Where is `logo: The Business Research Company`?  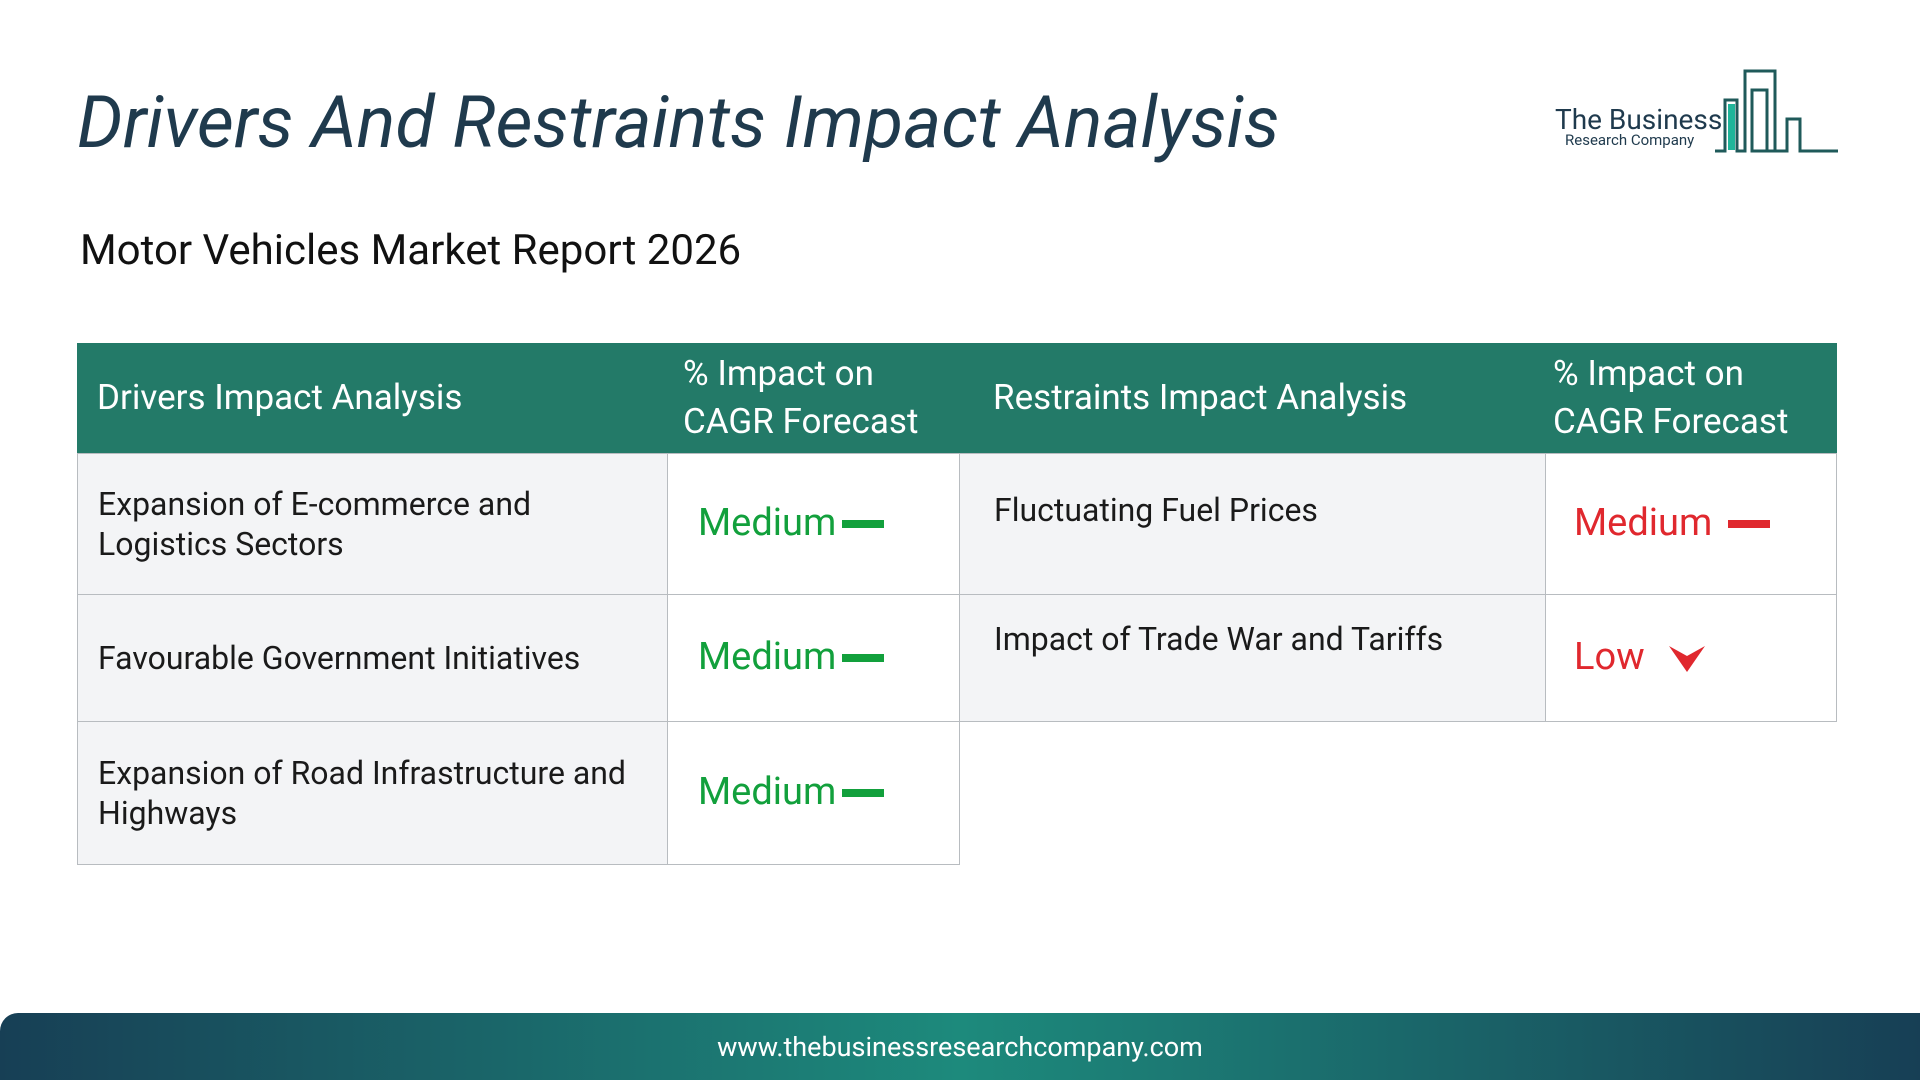
logo: The Business Research Company is located at coordinates (1697, 113).